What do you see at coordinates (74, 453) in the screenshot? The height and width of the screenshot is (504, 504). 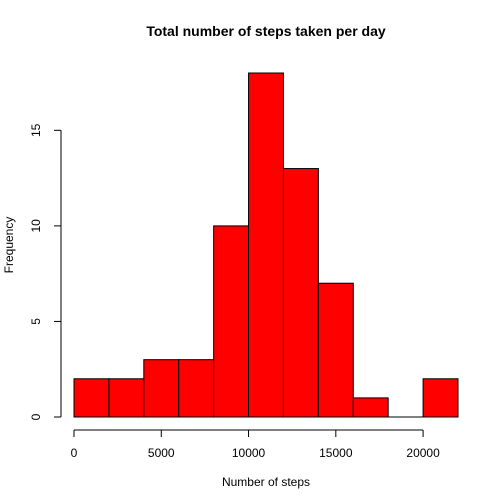 I see `x-tick-label: 0` at bounding box center [74, 453].